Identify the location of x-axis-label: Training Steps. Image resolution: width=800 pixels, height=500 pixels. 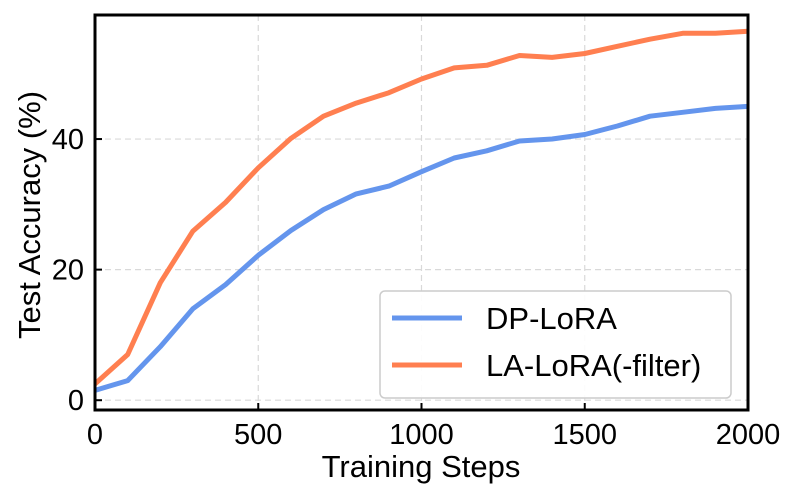
(421, 466).